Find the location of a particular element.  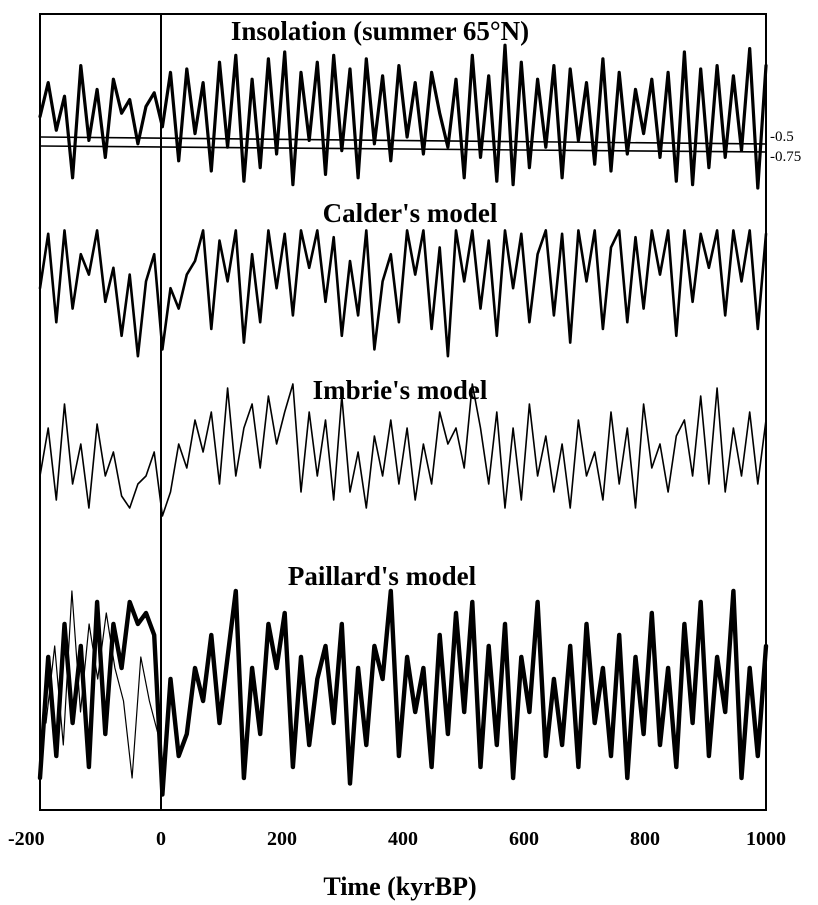

x-tick-label-6: 800 is located at coordinates (645, 839).